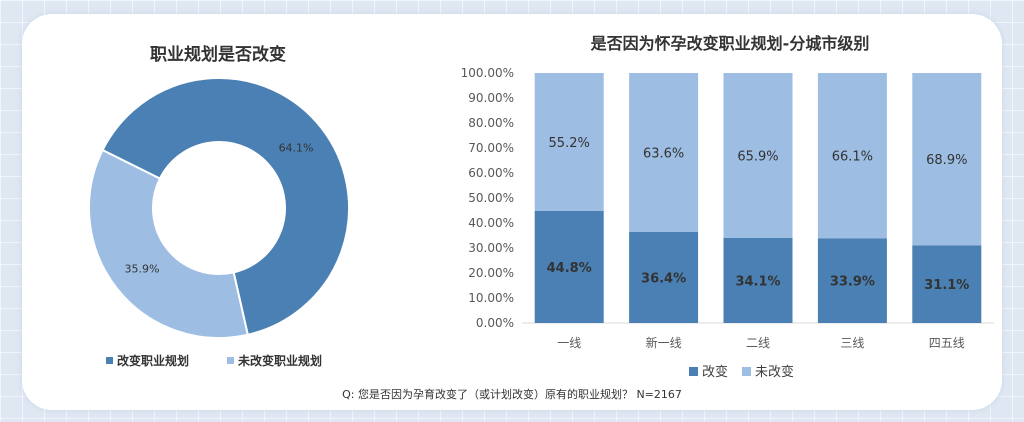 The height and width of the screenshot is (422, 1024). What do you see at coordinates (279, 360) in the screenshot?
I see `donut-legend-label: 未改变职业规划` at bounding box center [279, 360].